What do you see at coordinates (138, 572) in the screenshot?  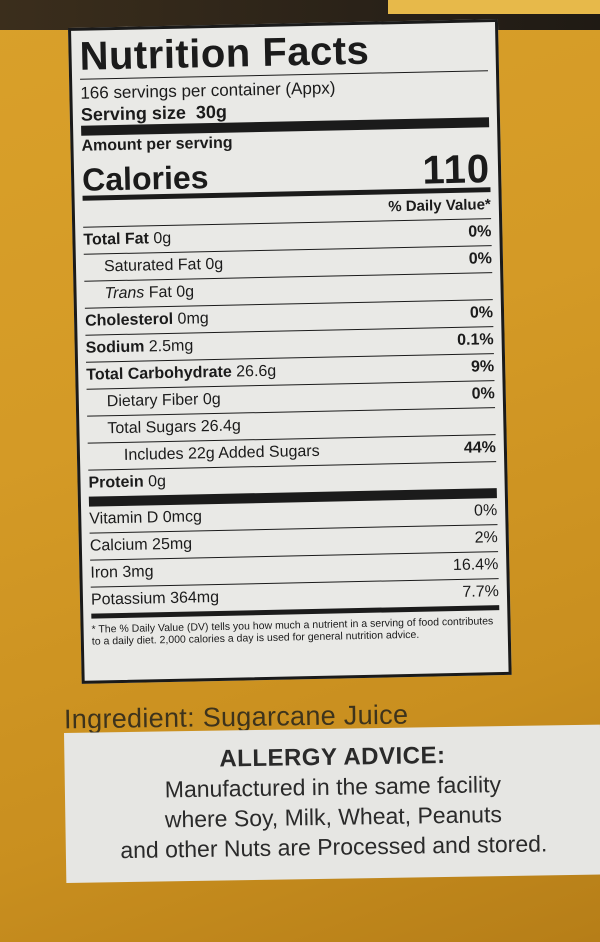 I see `vitamin-amount: 3mg` at bounding box center [138, 572].